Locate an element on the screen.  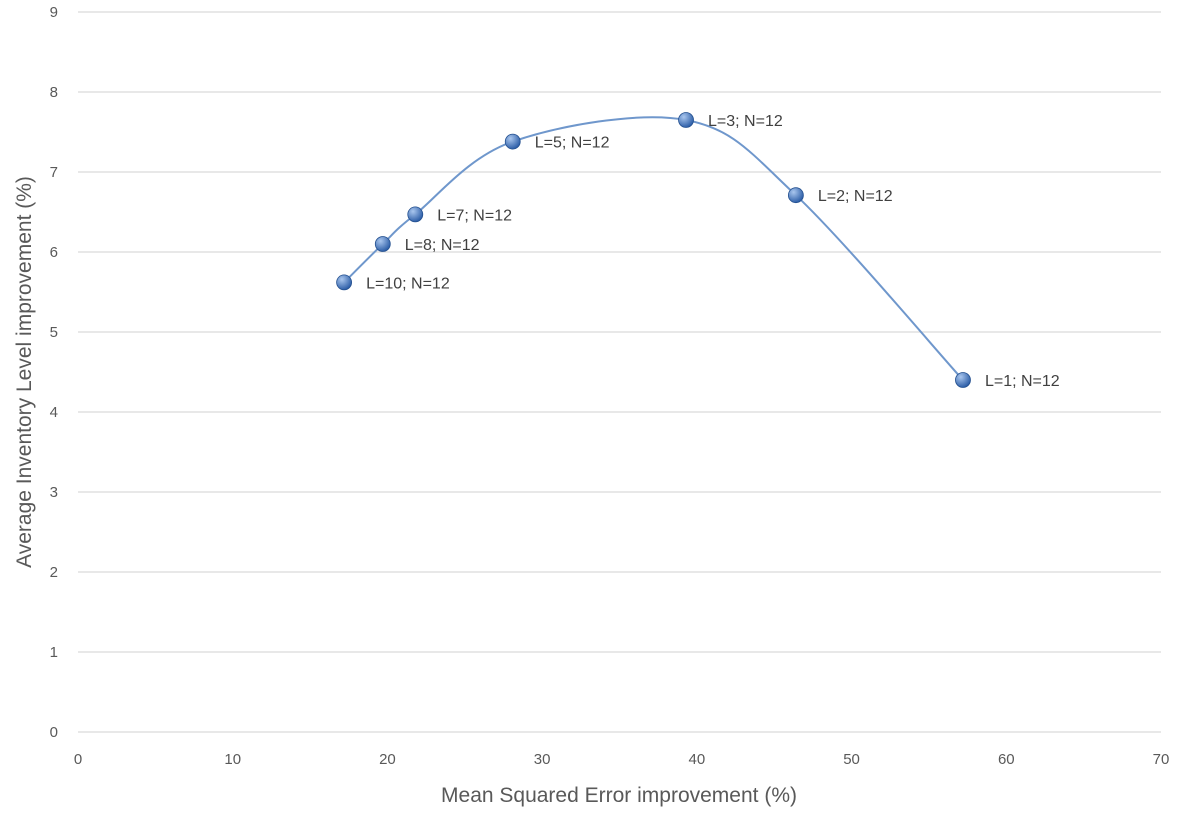
x-tick-label: 70 is located at coordinates (1161, 759).